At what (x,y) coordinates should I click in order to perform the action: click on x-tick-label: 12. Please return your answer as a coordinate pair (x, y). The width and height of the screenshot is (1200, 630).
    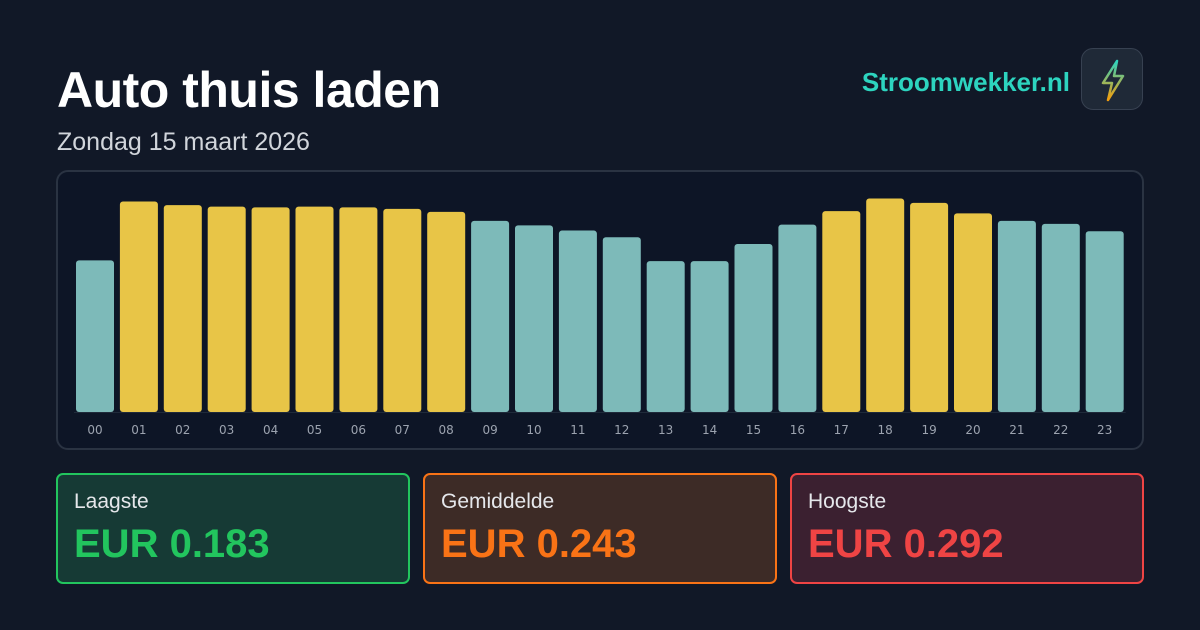
    Looking at the image, I should click on (621, 430).